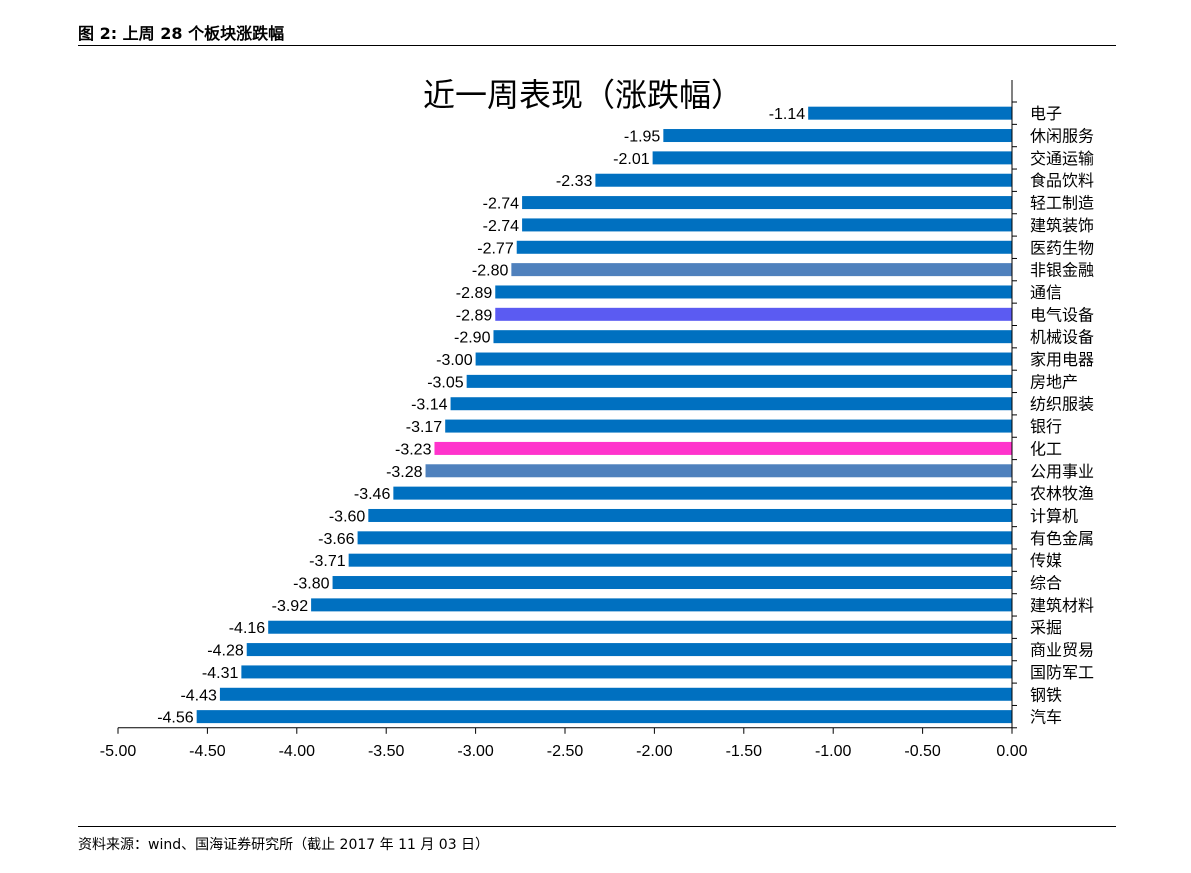 The width and height of the screenshot is (1191, 873). What do you see at coordinates (654, 751) in the screenshot?
I see `x-tick-label-7: -2.00` at bounding box center [654, 751].